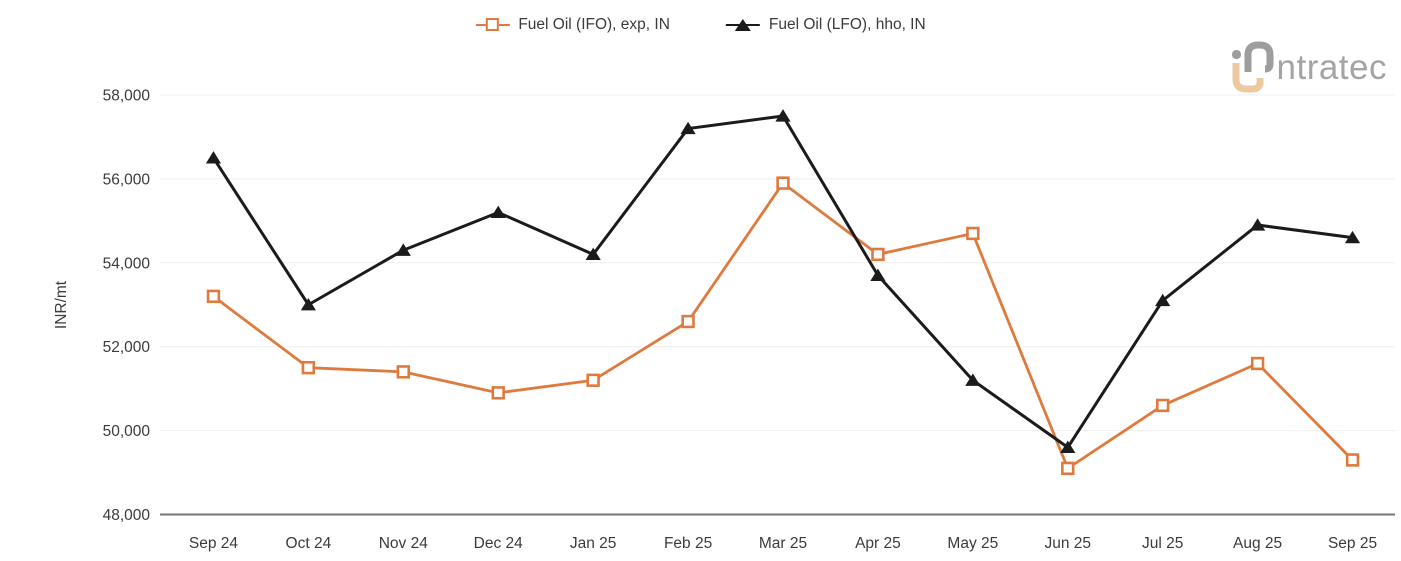  What do you see at coordinates (127, 179) in the screenshot?
I see `y-tick-label: 56,000` at bounding box center [127, 179].